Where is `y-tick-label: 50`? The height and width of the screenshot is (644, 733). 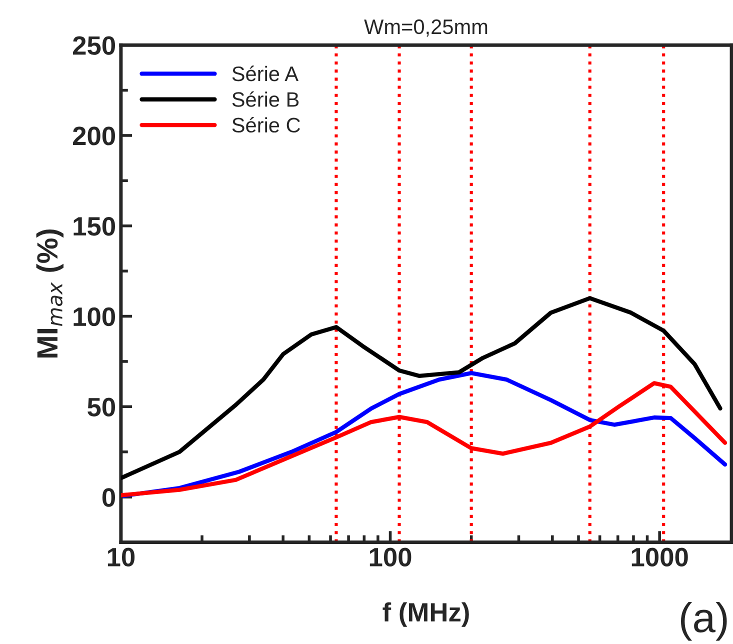
y-tick-label: 50 is located at coordinates (102, 407).